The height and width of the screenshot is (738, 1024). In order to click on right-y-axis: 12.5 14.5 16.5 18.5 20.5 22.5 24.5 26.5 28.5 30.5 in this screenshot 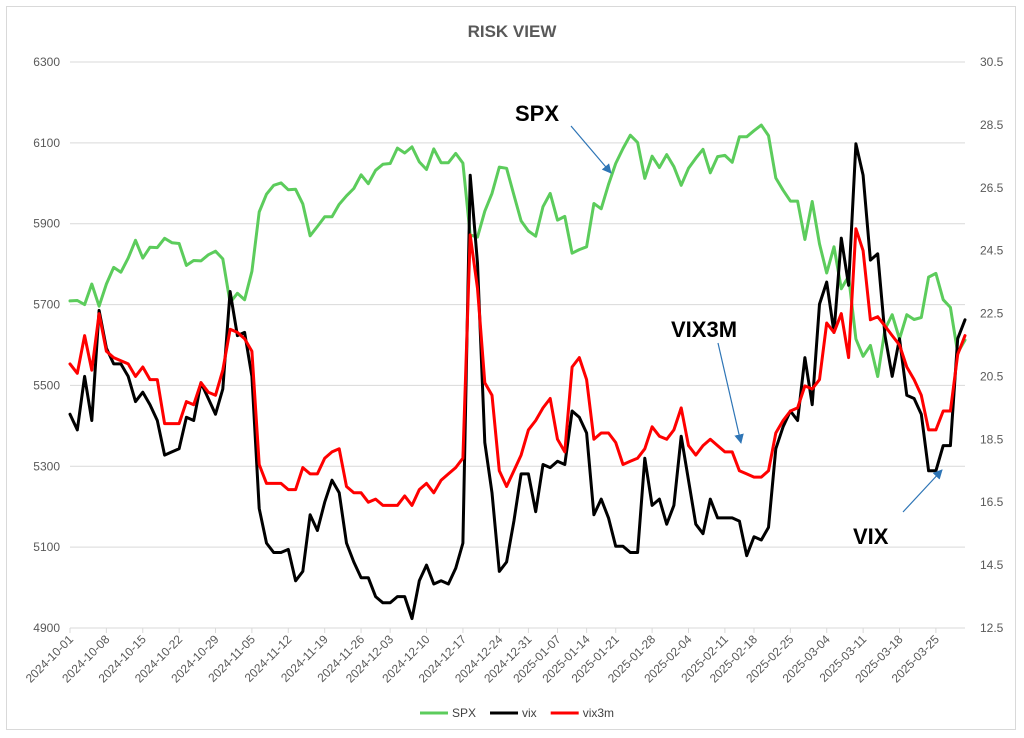, I will do `click(992, 345)`.